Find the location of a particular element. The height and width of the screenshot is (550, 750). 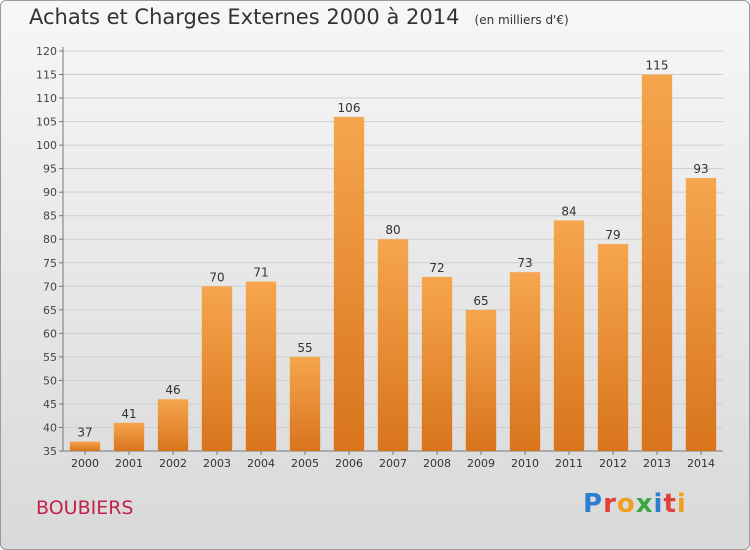

logo-letter: P is located at coordinates (593, 504).